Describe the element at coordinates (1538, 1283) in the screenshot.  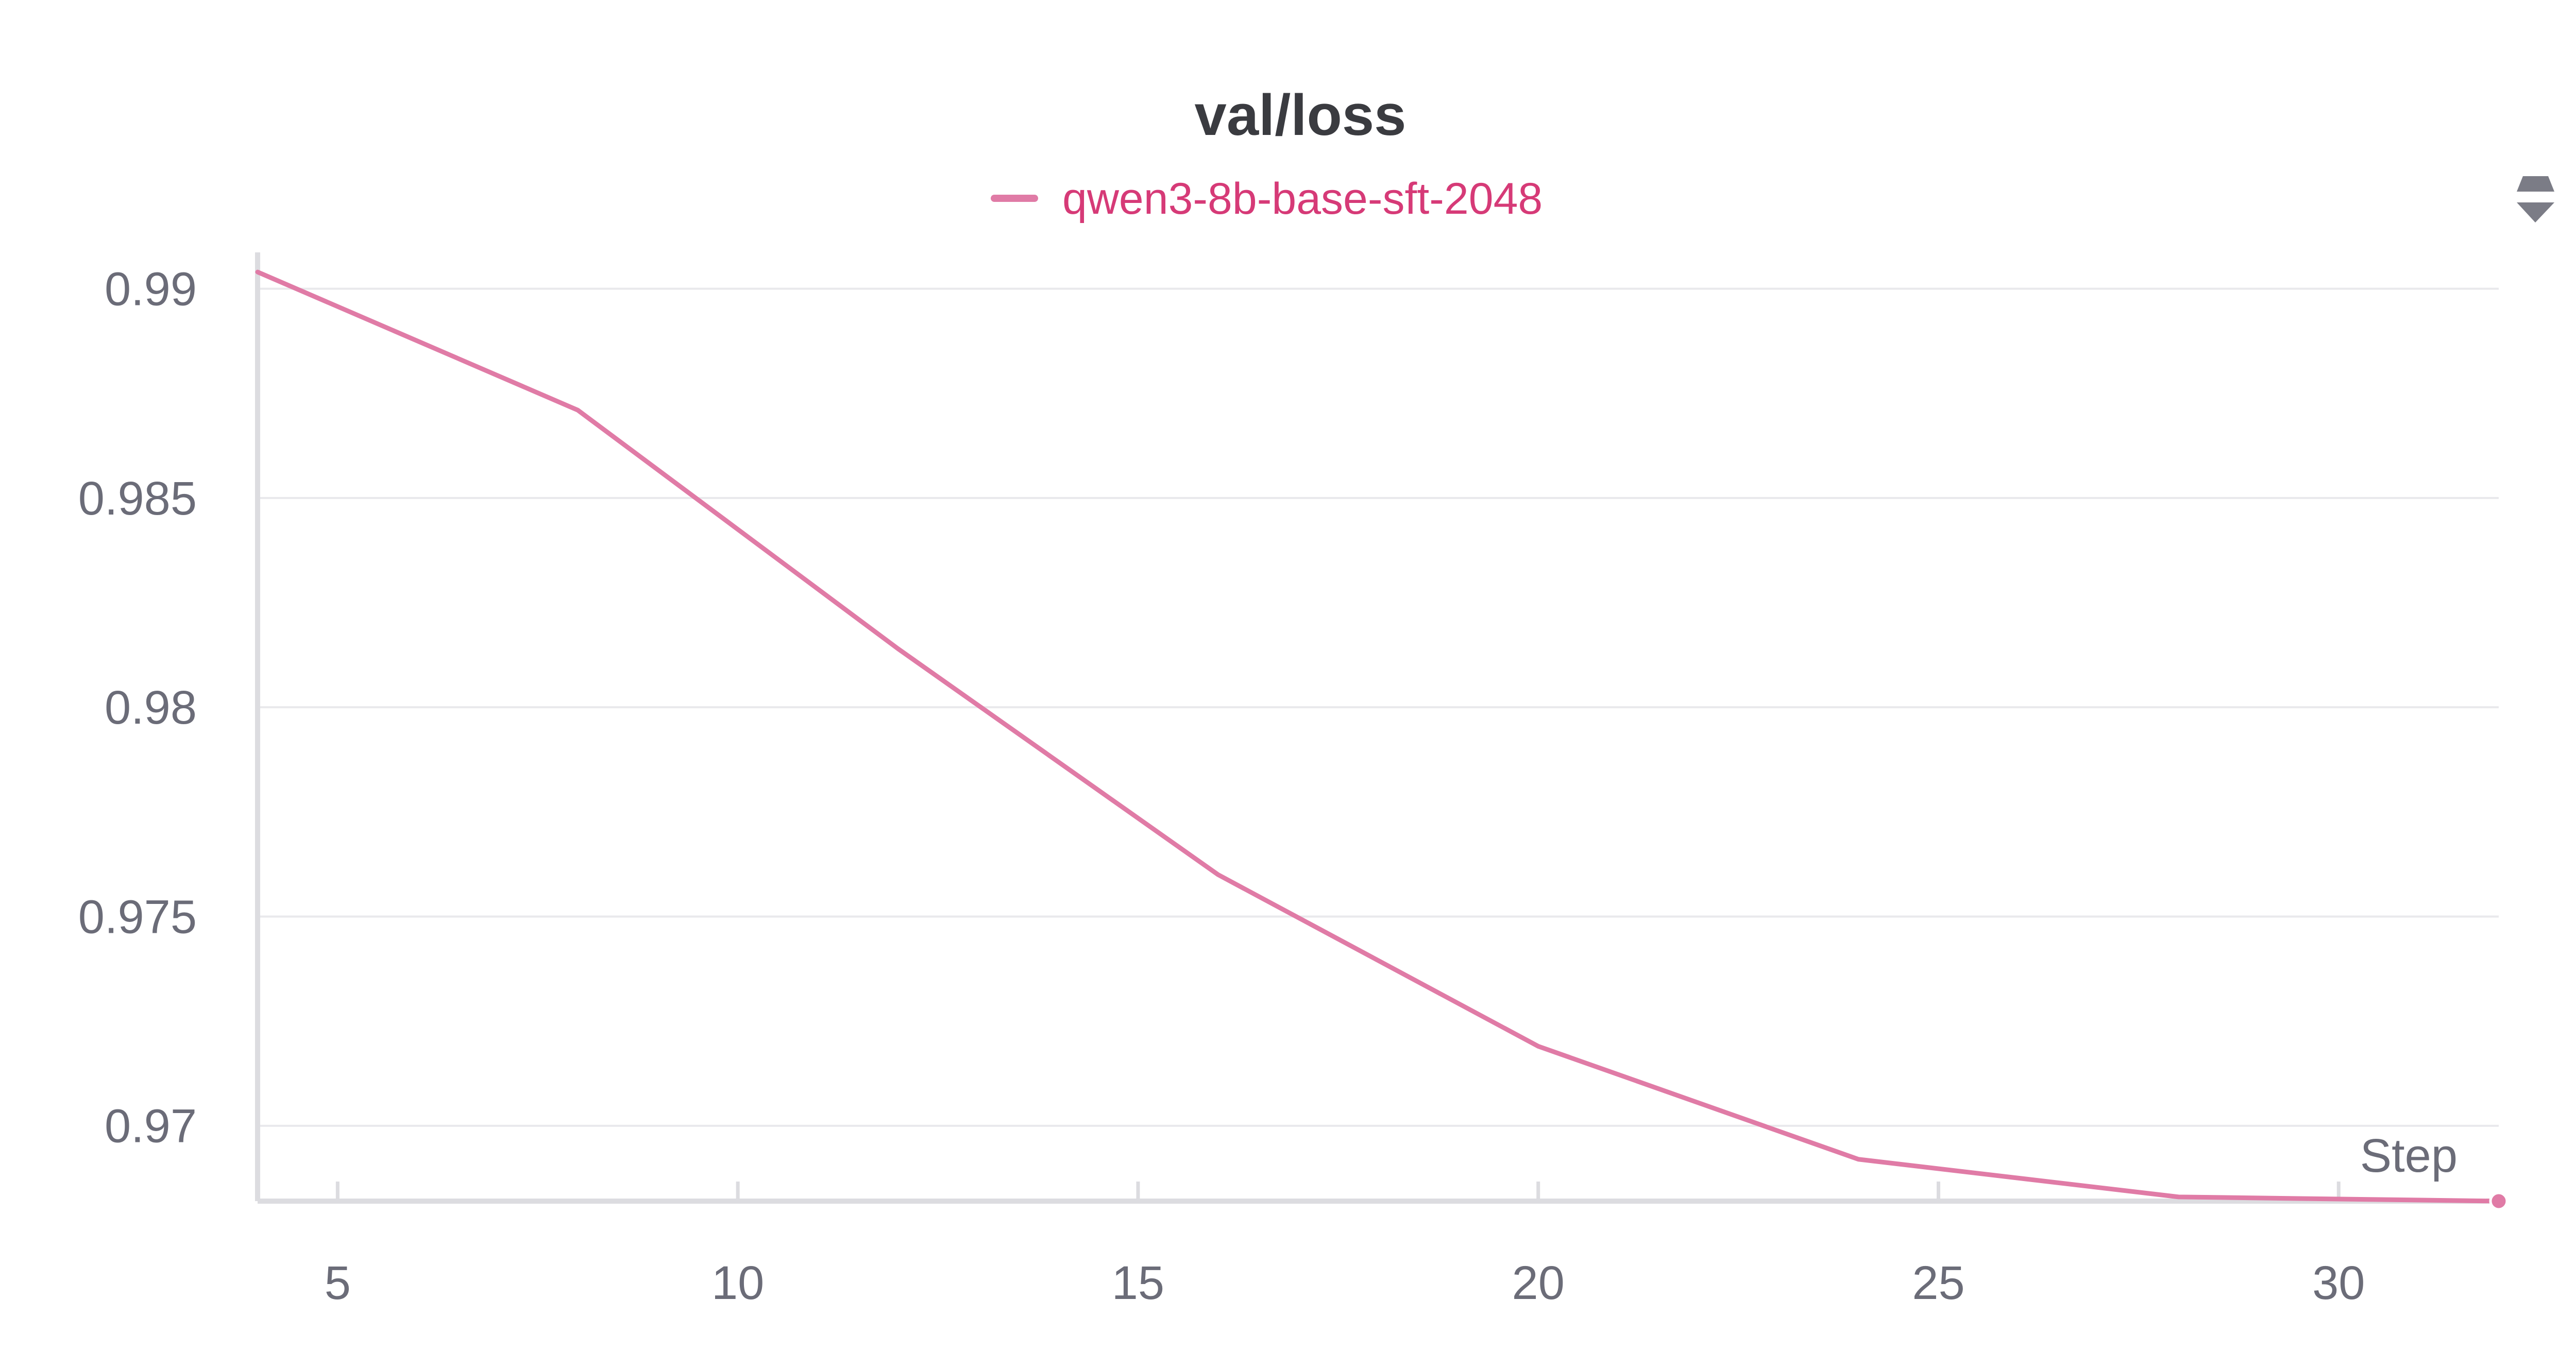
I see `x-tick-label: 20` at that location.